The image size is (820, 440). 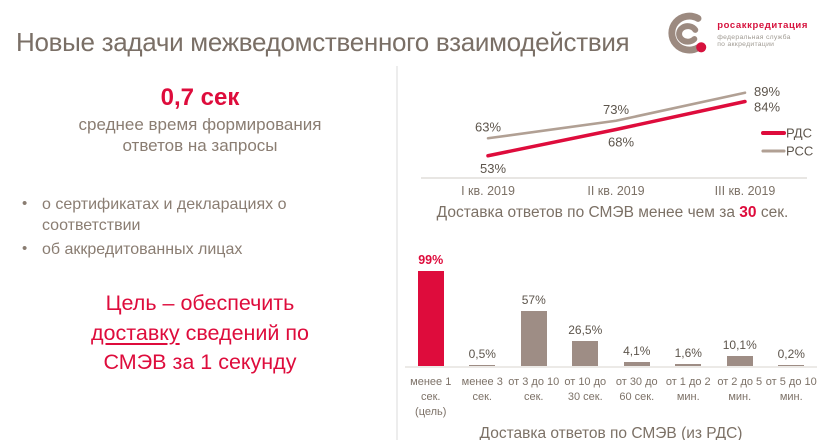 What do you see at coordinates (636, 389) in the screenshot?
I see `bar-category-label: от 30 до 60 сек.` at bounding box center [636, 389].